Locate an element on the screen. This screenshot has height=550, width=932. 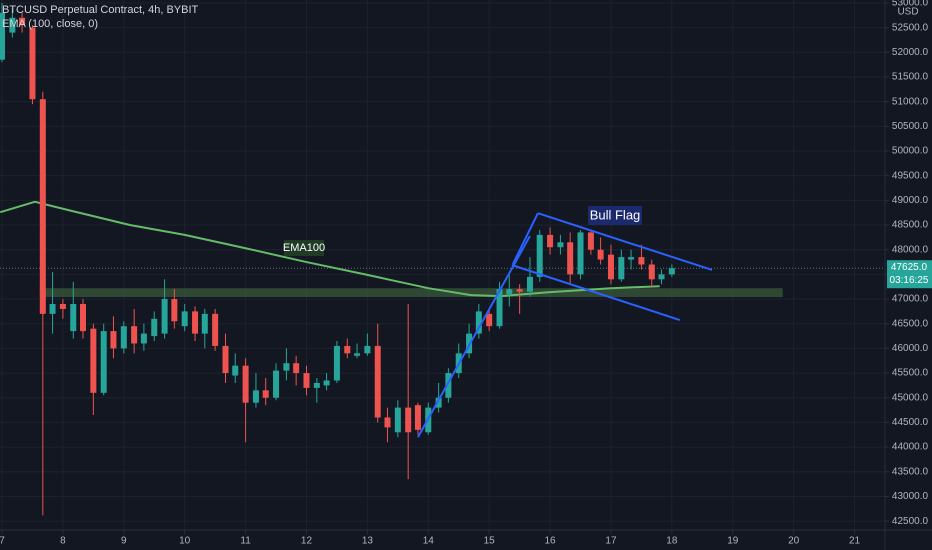
y-tick-label: 43000.0 is located at coordinates (910, 496).